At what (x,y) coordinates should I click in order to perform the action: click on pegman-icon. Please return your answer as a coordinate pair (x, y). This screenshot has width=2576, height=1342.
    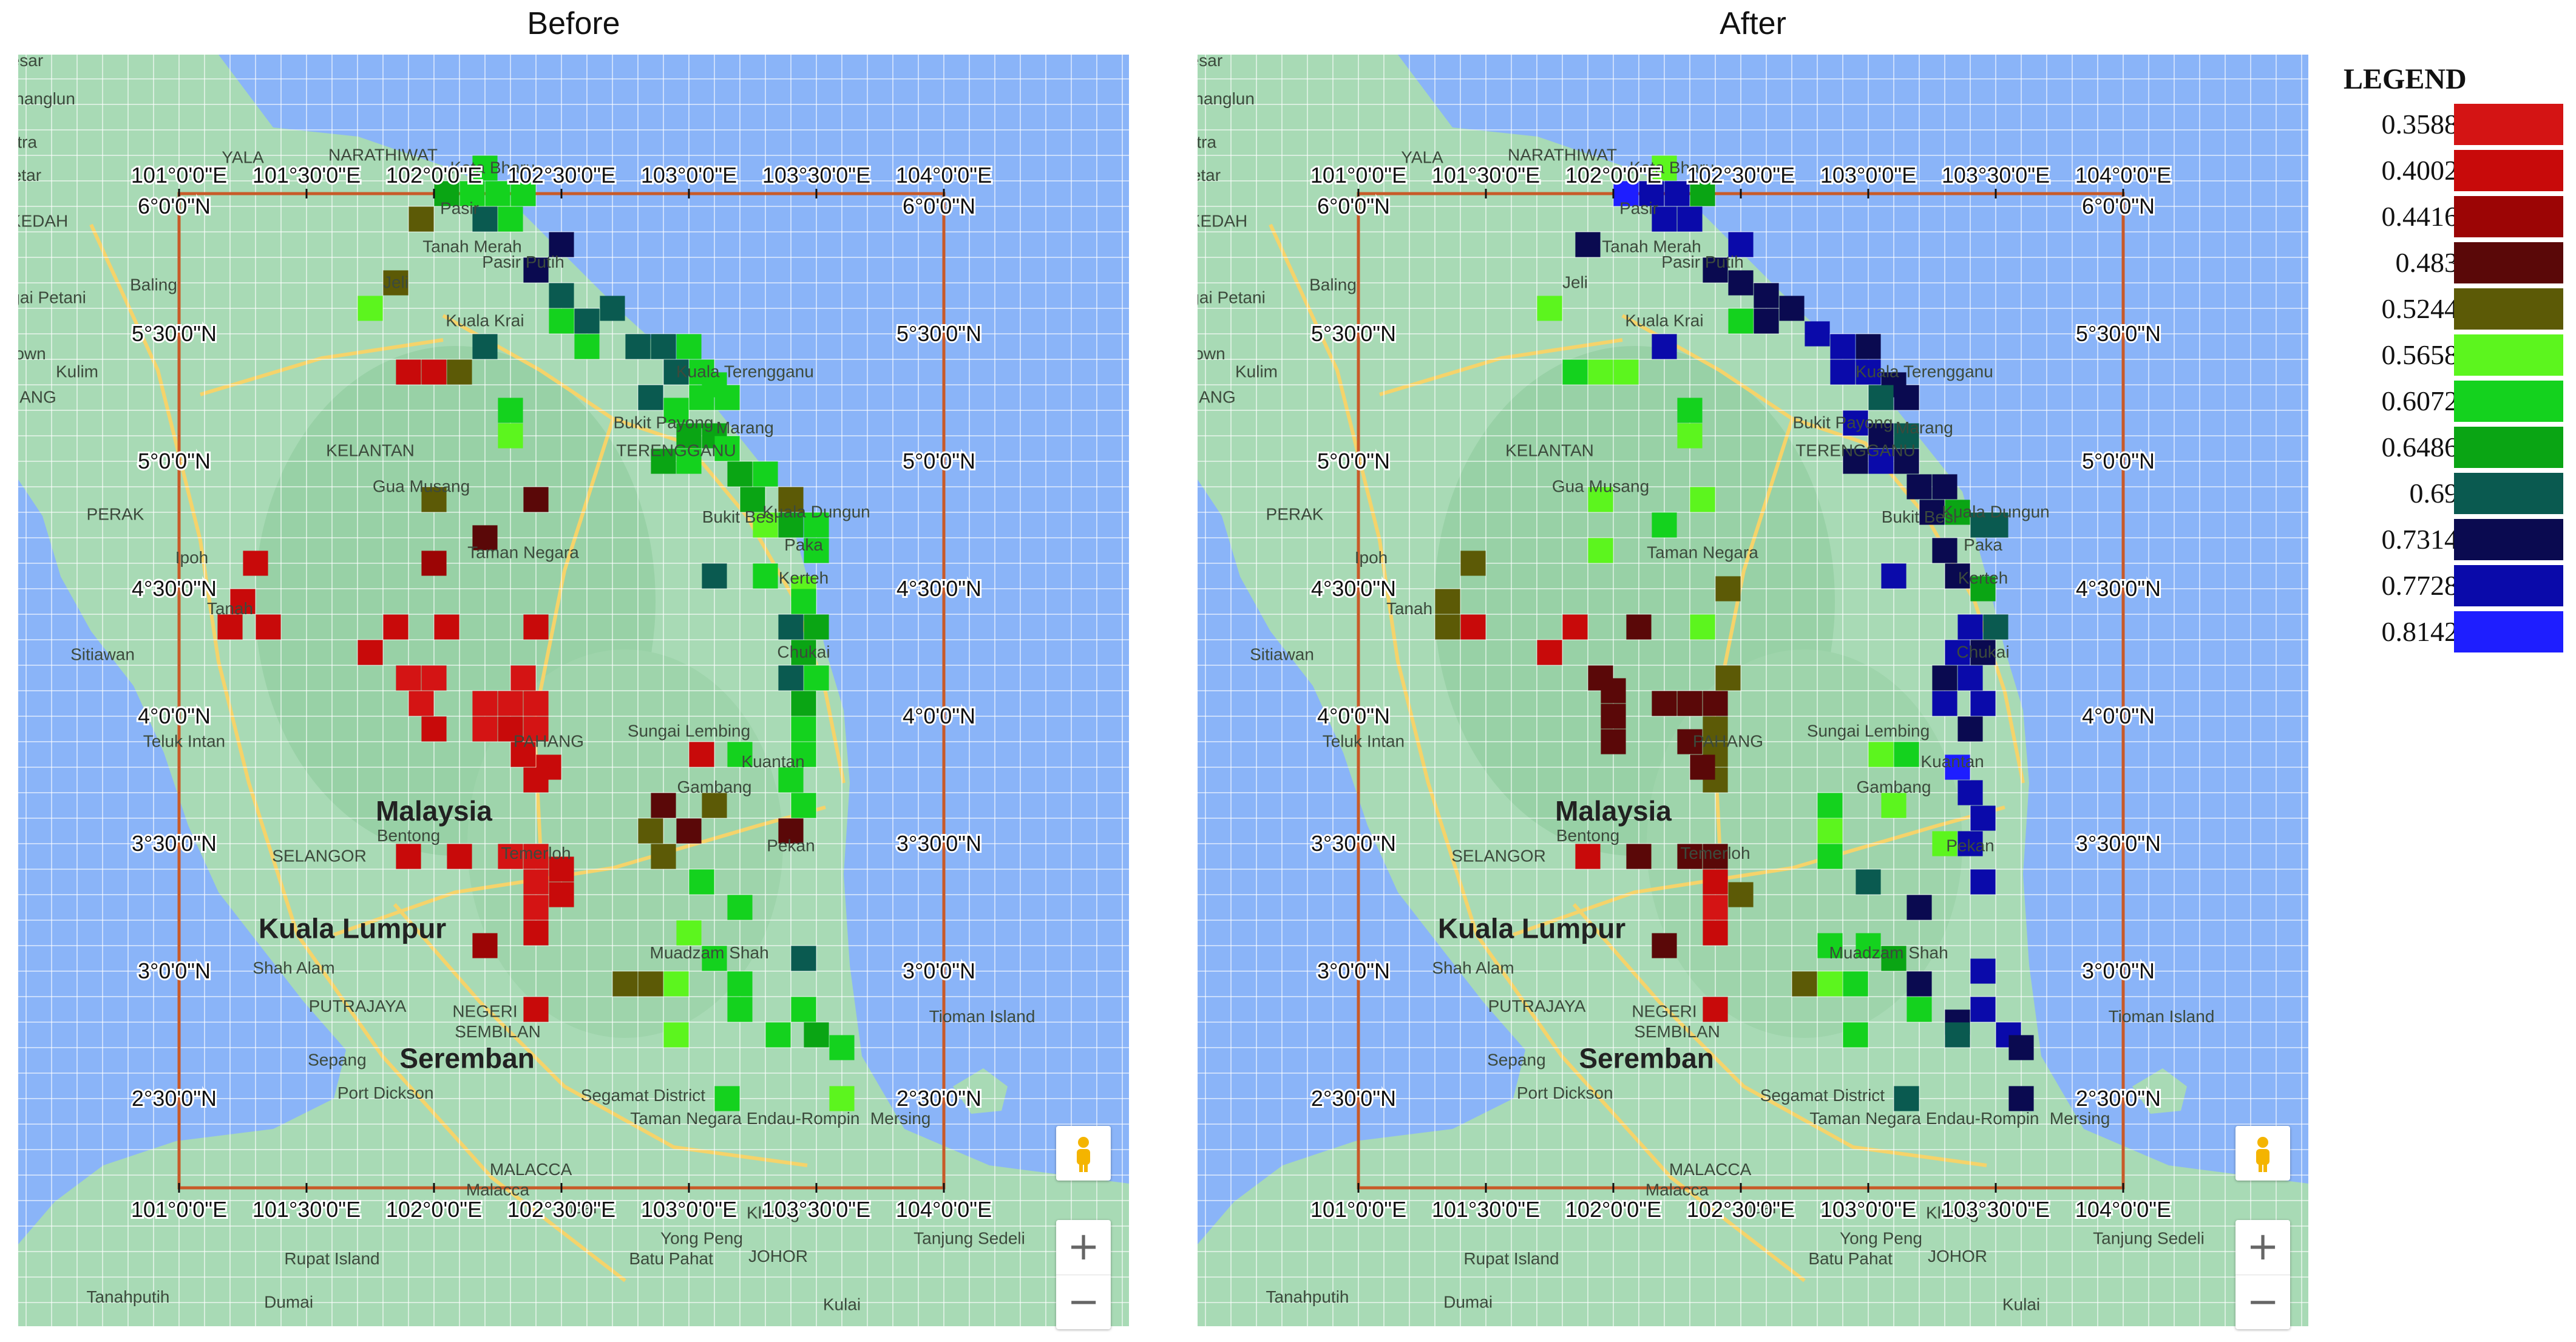
    Looking at the image, I should click on (2262, 1154).